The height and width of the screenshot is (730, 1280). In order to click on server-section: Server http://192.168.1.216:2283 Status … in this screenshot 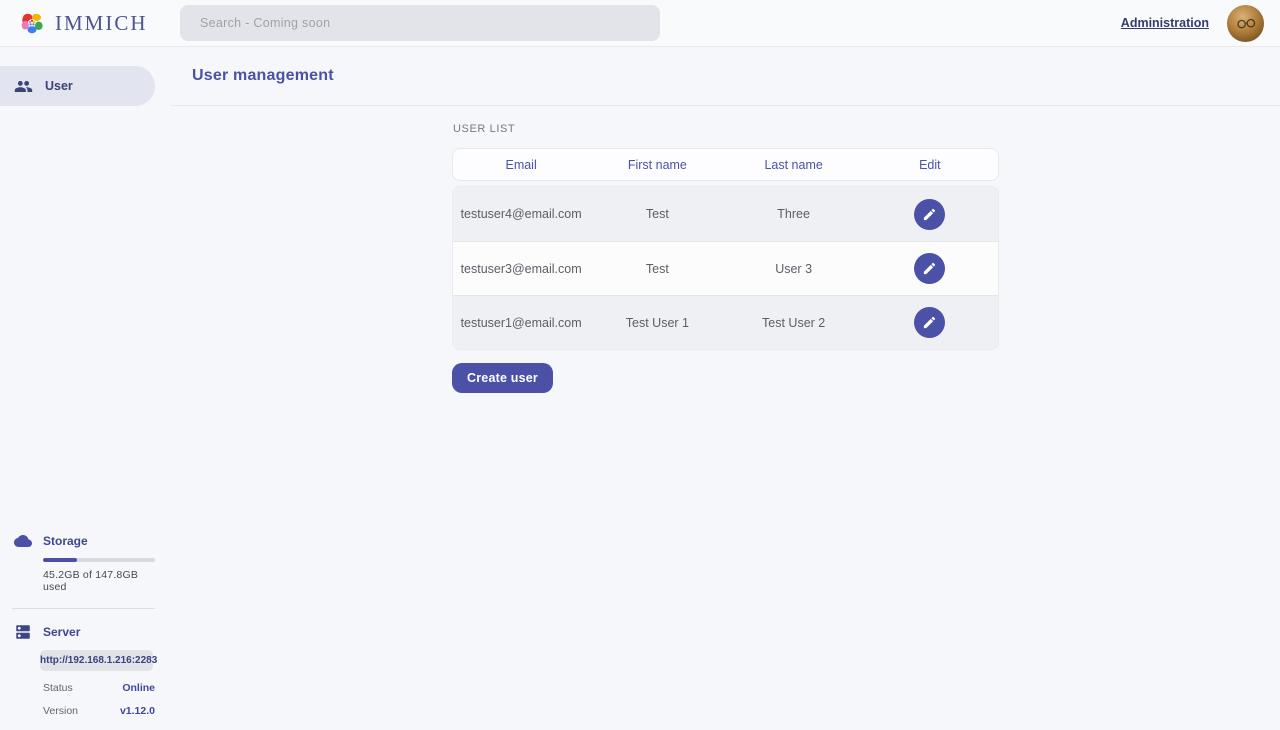, I will do `click(85, 670)`.